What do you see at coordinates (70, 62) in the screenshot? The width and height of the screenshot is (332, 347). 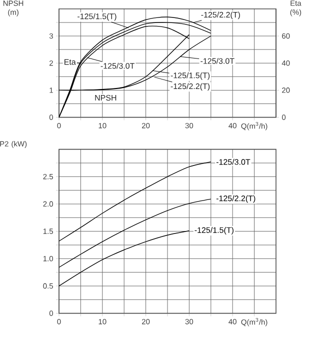 I see `annotation: Eta` at bounding box center [70, 62].